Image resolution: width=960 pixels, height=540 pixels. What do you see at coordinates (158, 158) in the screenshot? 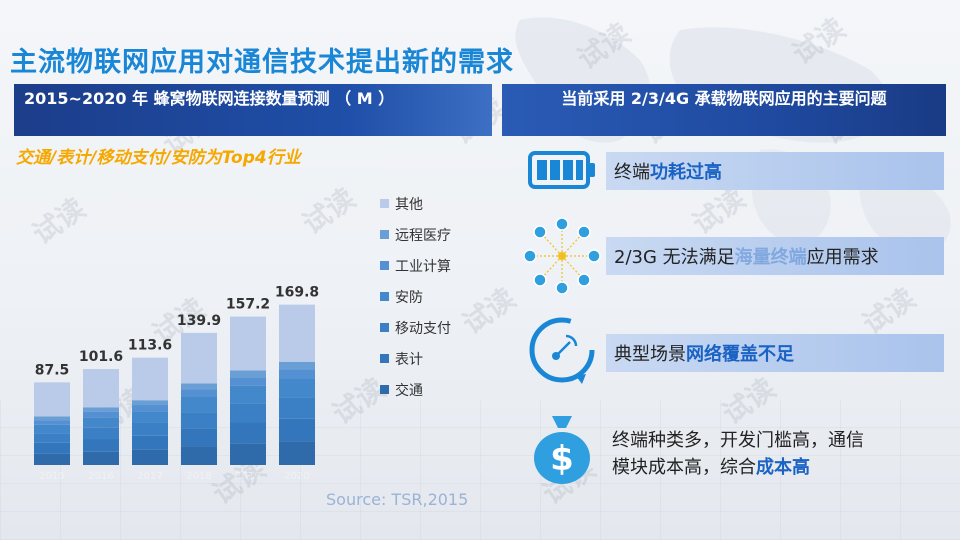
I see `chart-subtitle: 交通/表计/移动支付/安防为Top4行业` at bounding box center [158, 158].